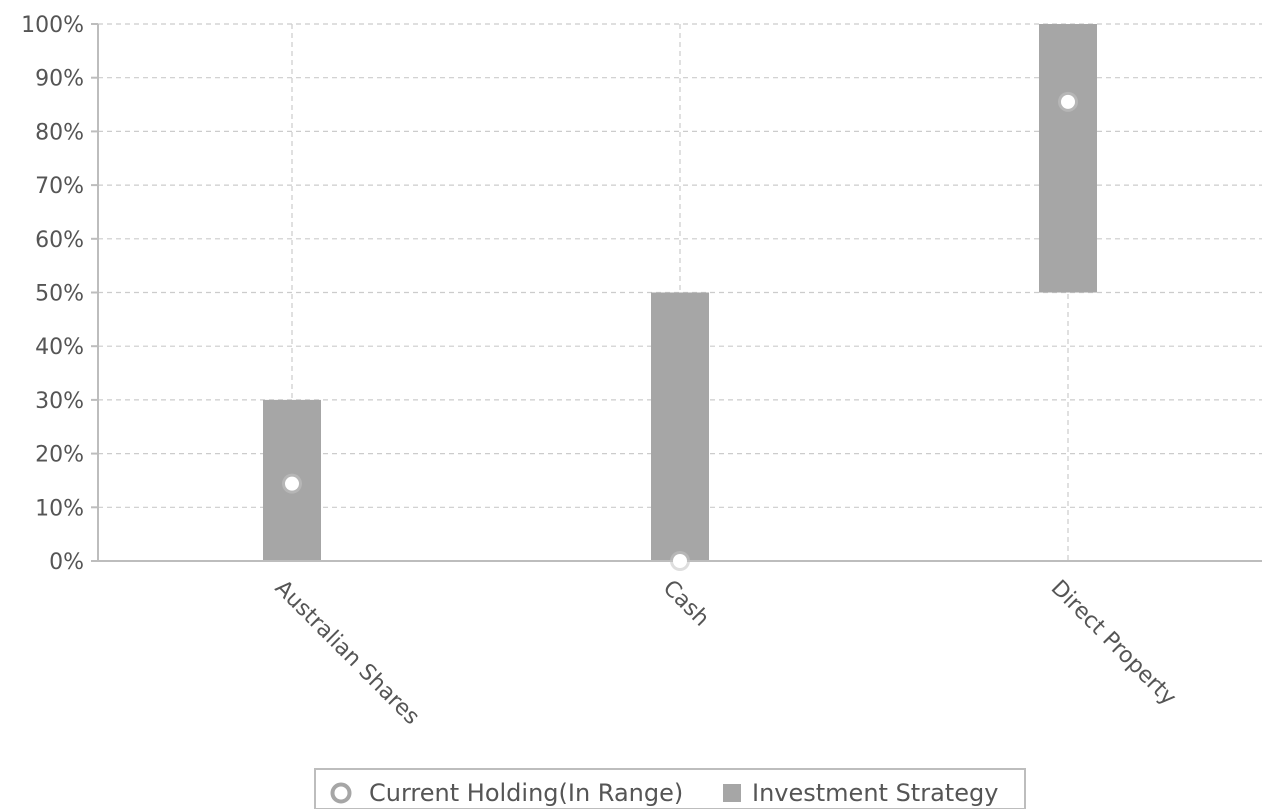  What do you see at coordinates (59, 508) in the screenshot?
I see `y-tick-label: 10%` at bounding box center [59, 508].